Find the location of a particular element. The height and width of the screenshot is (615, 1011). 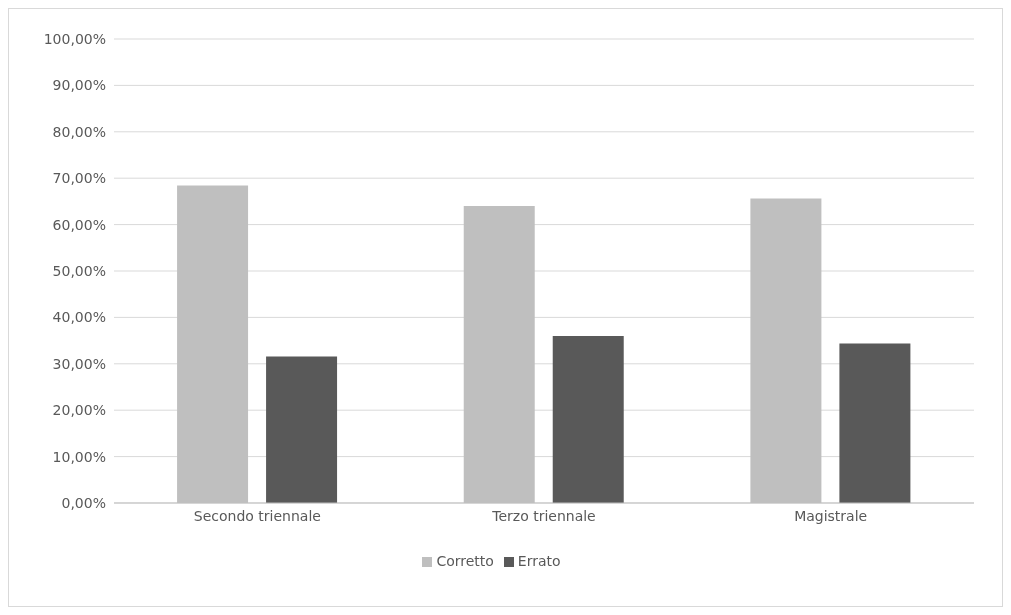

legend-label: Corretto is located at coordinates (465, 561).